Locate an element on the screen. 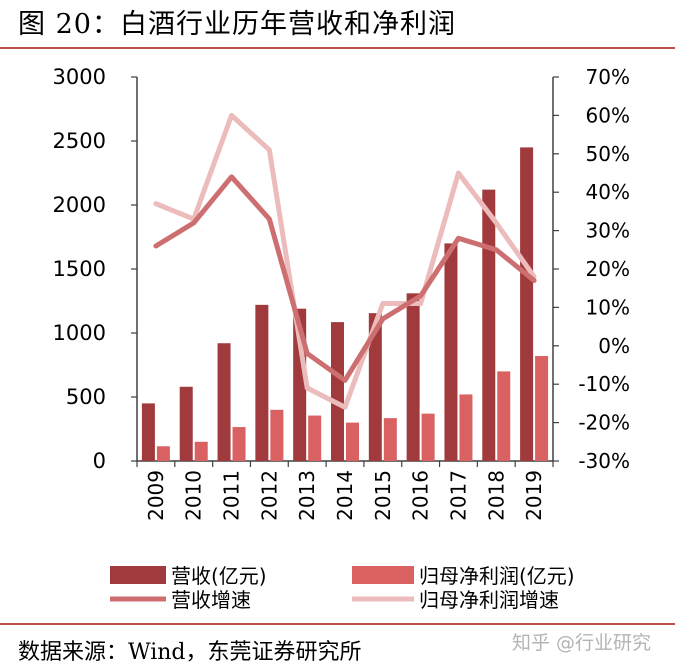 This screenshot has height=669, width=675. right-tick-label: 50% is located at coordinates (608, 154).